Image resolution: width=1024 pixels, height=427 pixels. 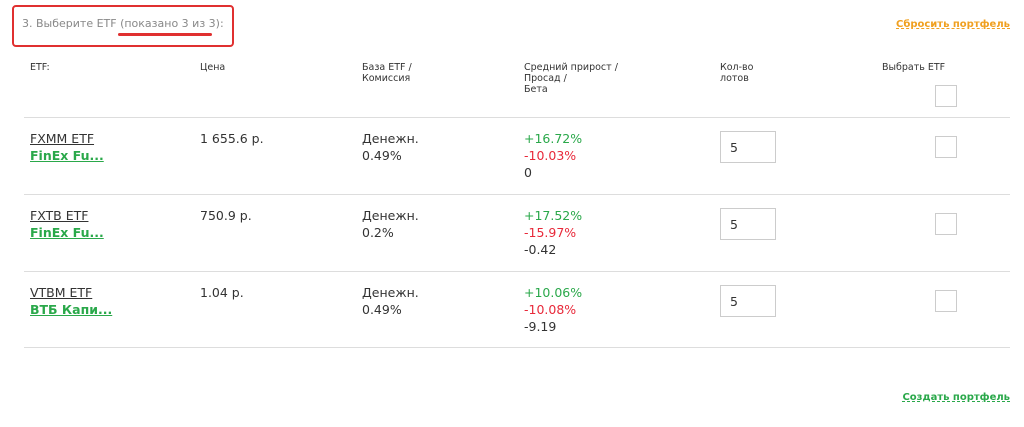 I want to click on section-title: 3. Выберите ETF (показано 3 из 3):, so click(x=123, y=23).